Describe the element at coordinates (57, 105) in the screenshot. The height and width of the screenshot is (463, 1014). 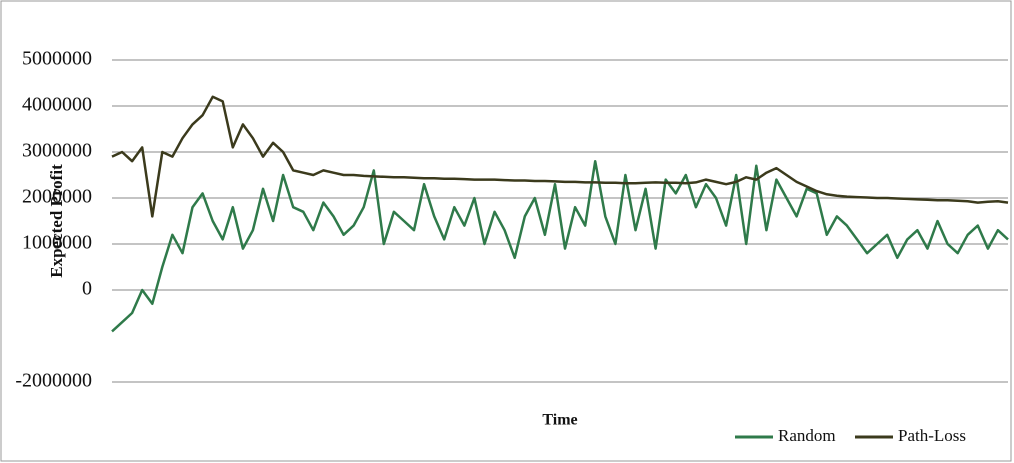
I see `y-tick-label: 4000000` at that location.